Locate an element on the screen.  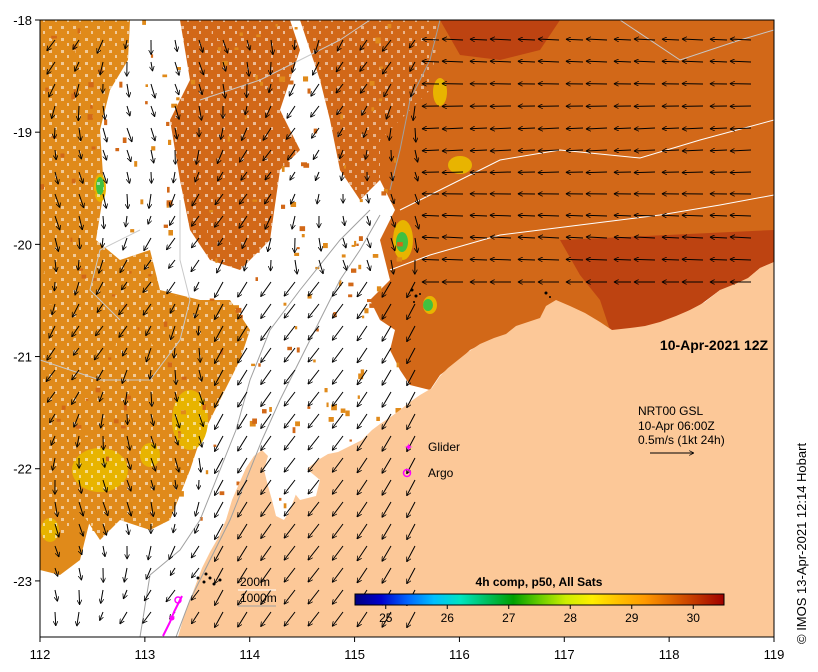
colorbar-tick-label: 26 is located at coordinates (448, 618).